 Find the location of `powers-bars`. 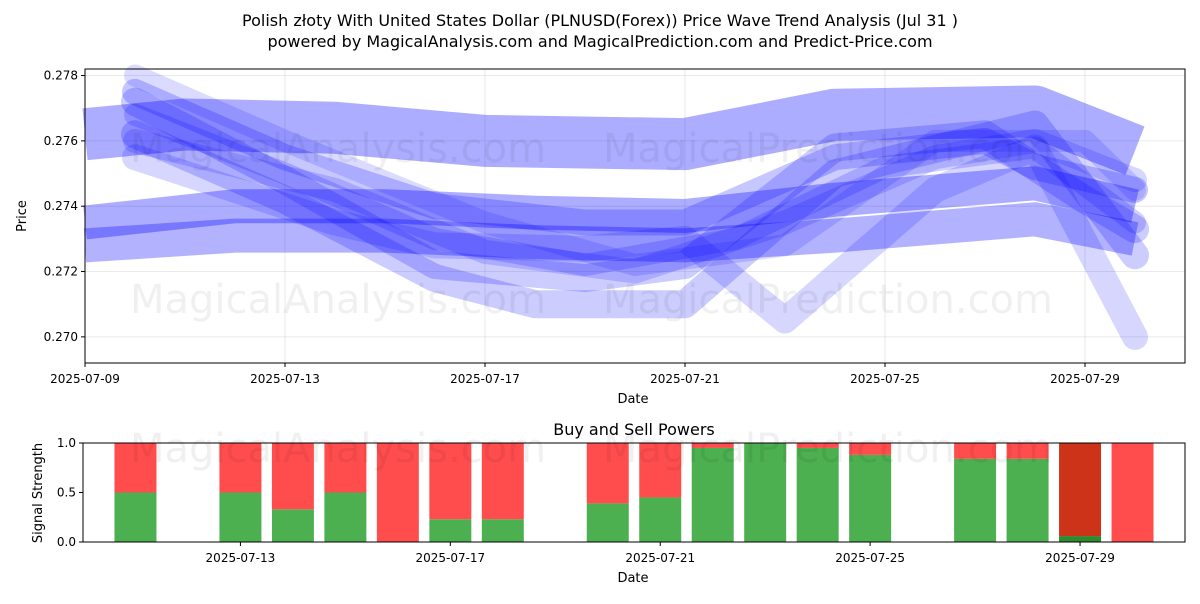

powers-bars is located at coordinates (634, 492).